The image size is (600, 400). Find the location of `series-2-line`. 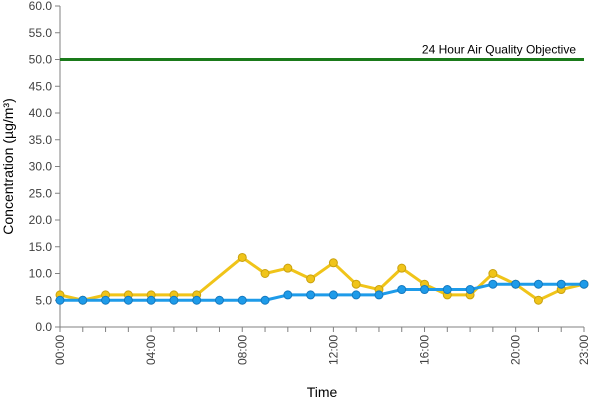

series-2-line is located at coordinates (322, 292).